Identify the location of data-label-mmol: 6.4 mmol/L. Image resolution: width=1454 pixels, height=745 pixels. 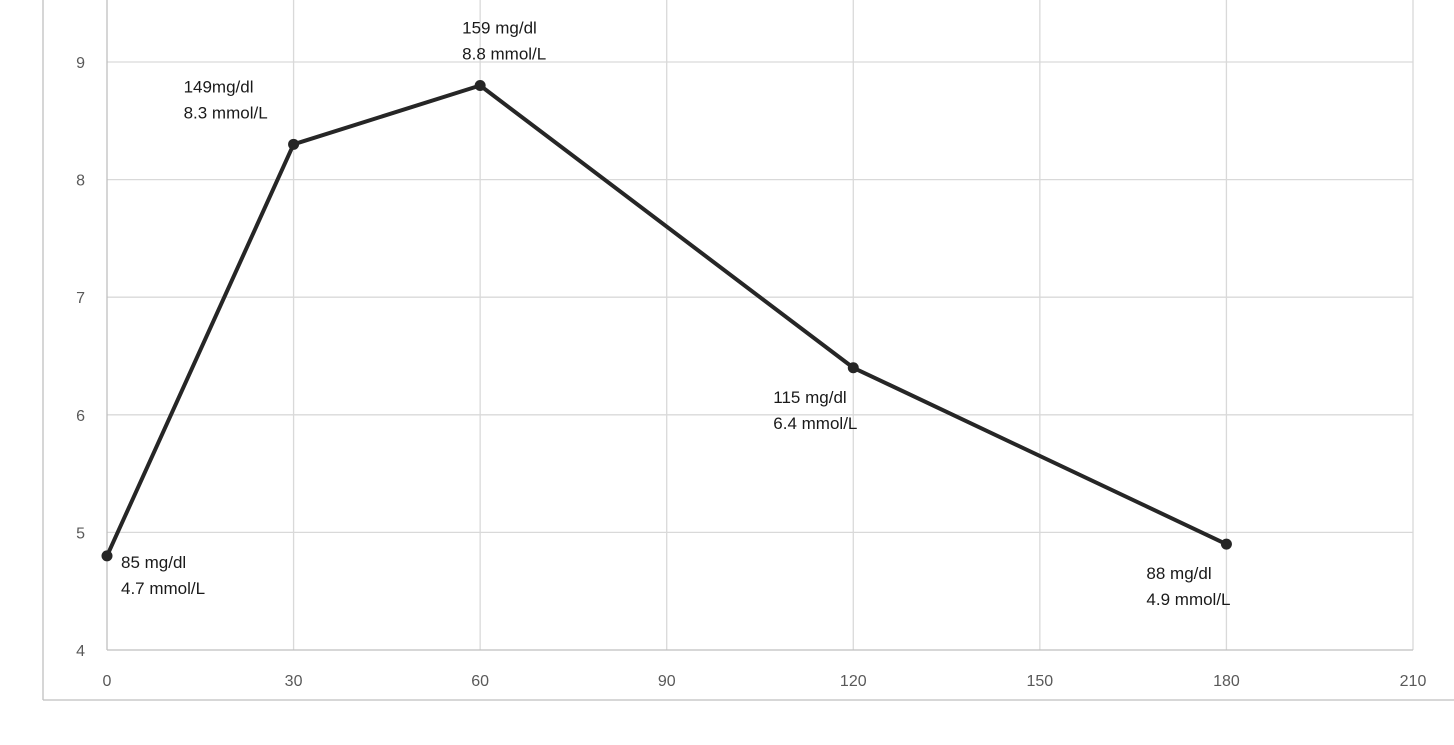
(815, 423).